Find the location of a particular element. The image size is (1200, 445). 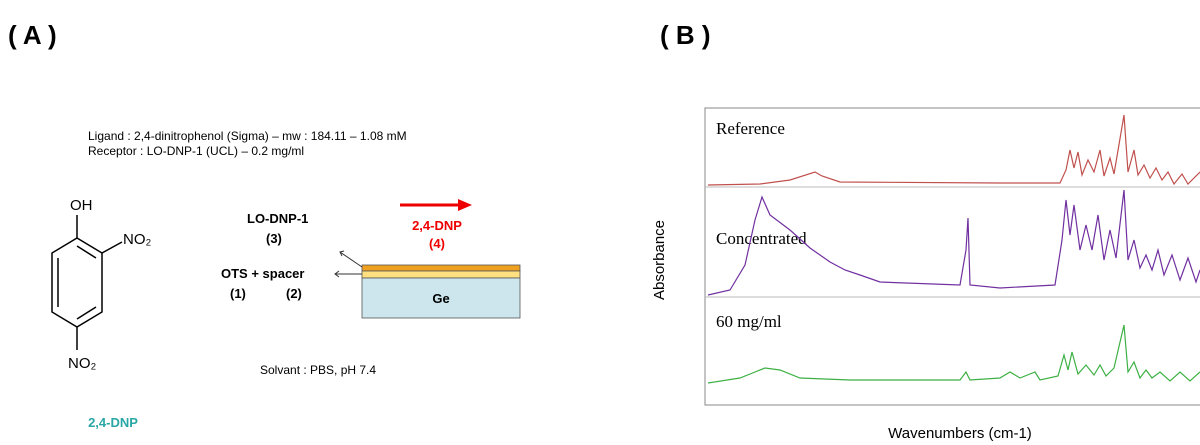

analyte-label: (4) is located at coordinates (437, 243).